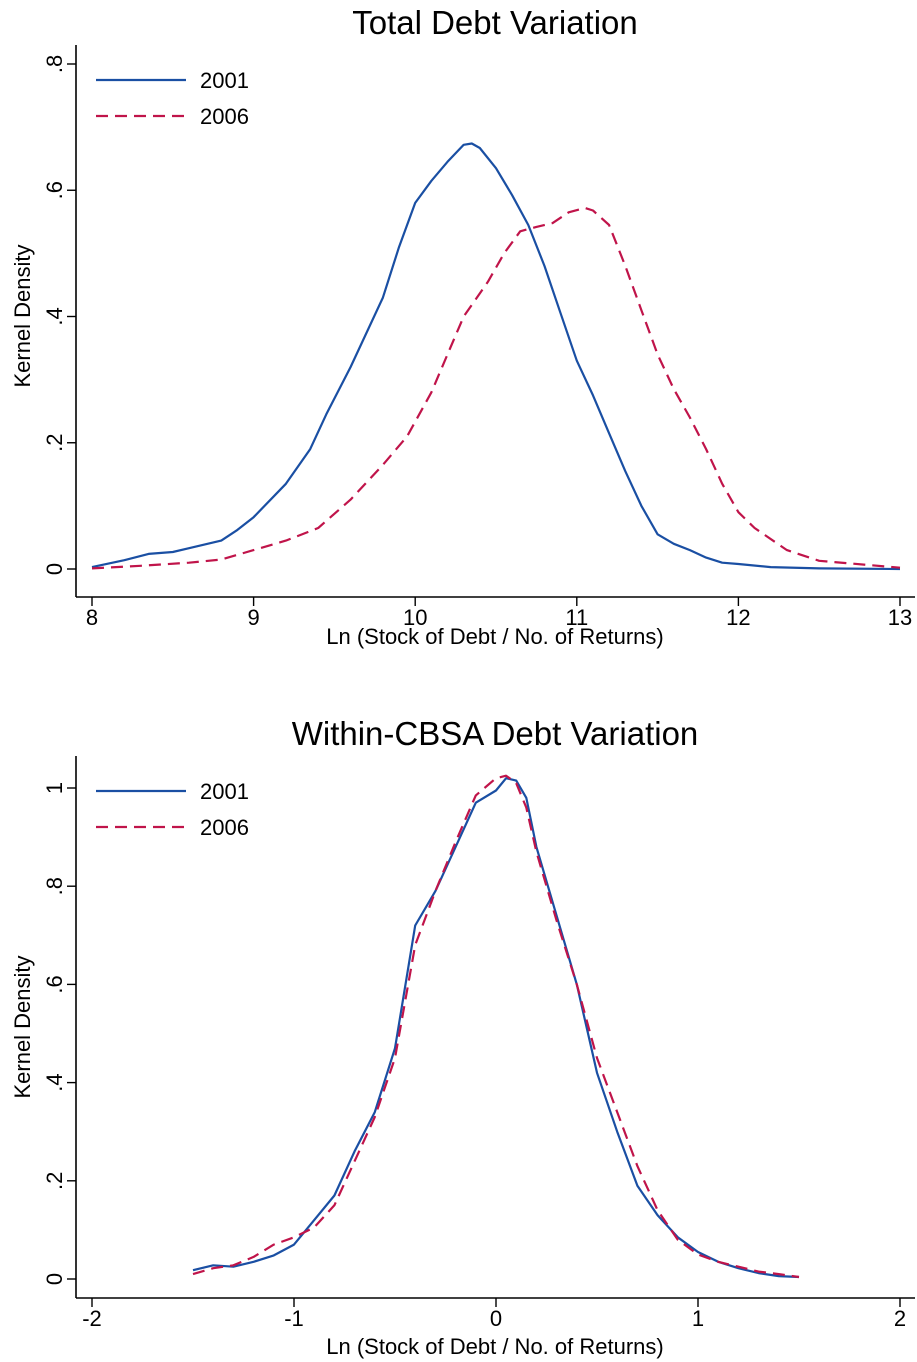  I want to click on x-tick-label: 0, so click(496, 1318).